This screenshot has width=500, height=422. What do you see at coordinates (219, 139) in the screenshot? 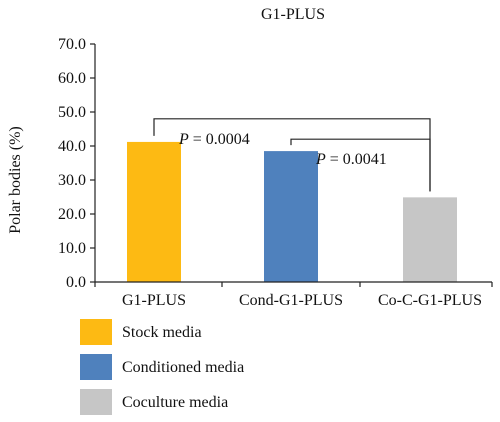
I see `p-value: = 0.0004` at bounding box center [219, 139].